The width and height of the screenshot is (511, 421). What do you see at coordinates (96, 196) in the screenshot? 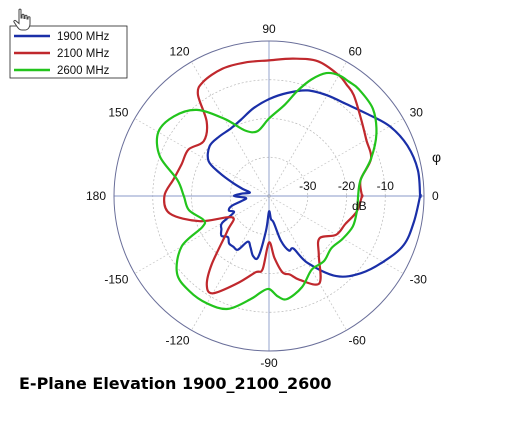
I see `angle-tick-label: 180` at bounding box center [96, 196].